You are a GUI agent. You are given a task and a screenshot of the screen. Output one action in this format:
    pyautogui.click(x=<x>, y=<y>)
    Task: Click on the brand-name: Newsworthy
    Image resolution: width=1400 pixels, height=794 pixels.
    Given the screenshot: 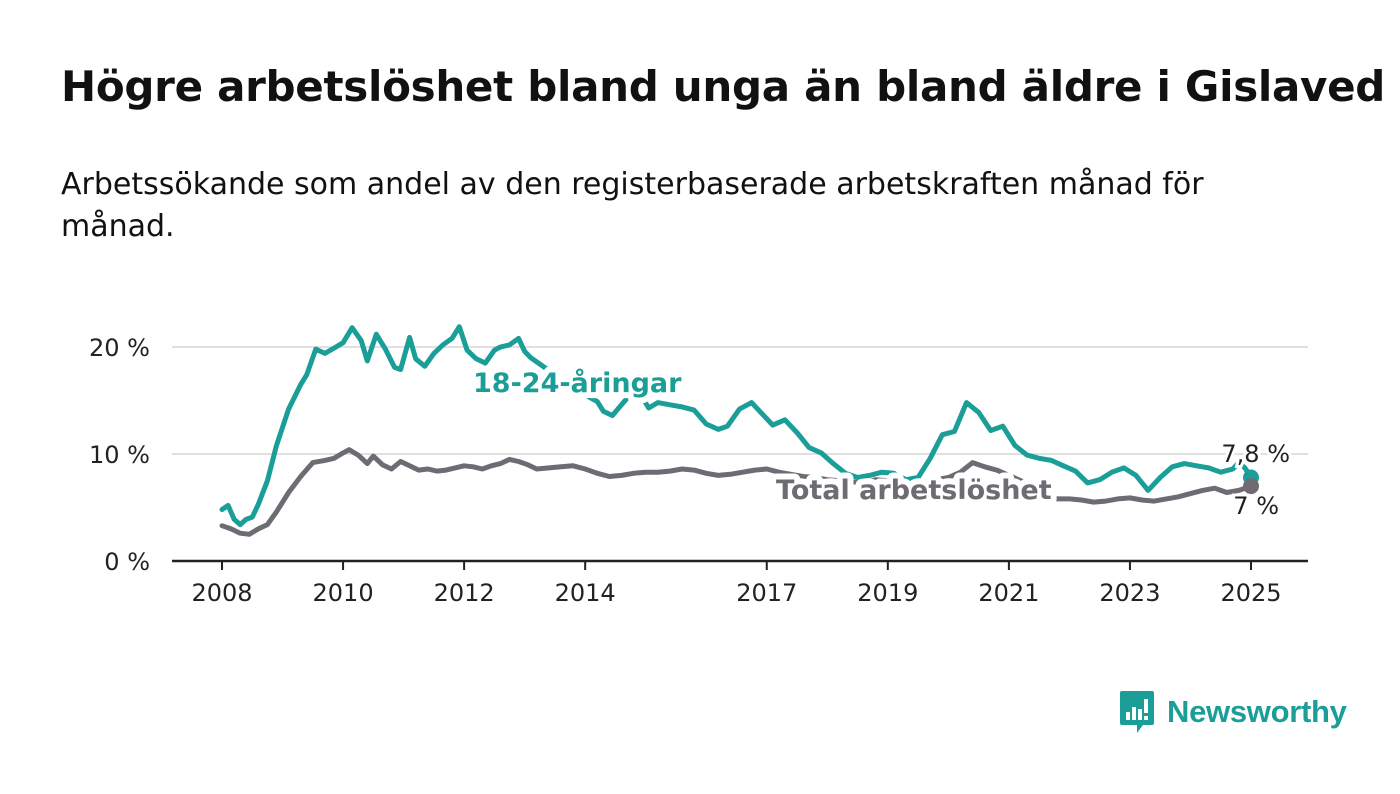 What is the action you would take?
    pyautogui.click(x=1257, y=711)
    